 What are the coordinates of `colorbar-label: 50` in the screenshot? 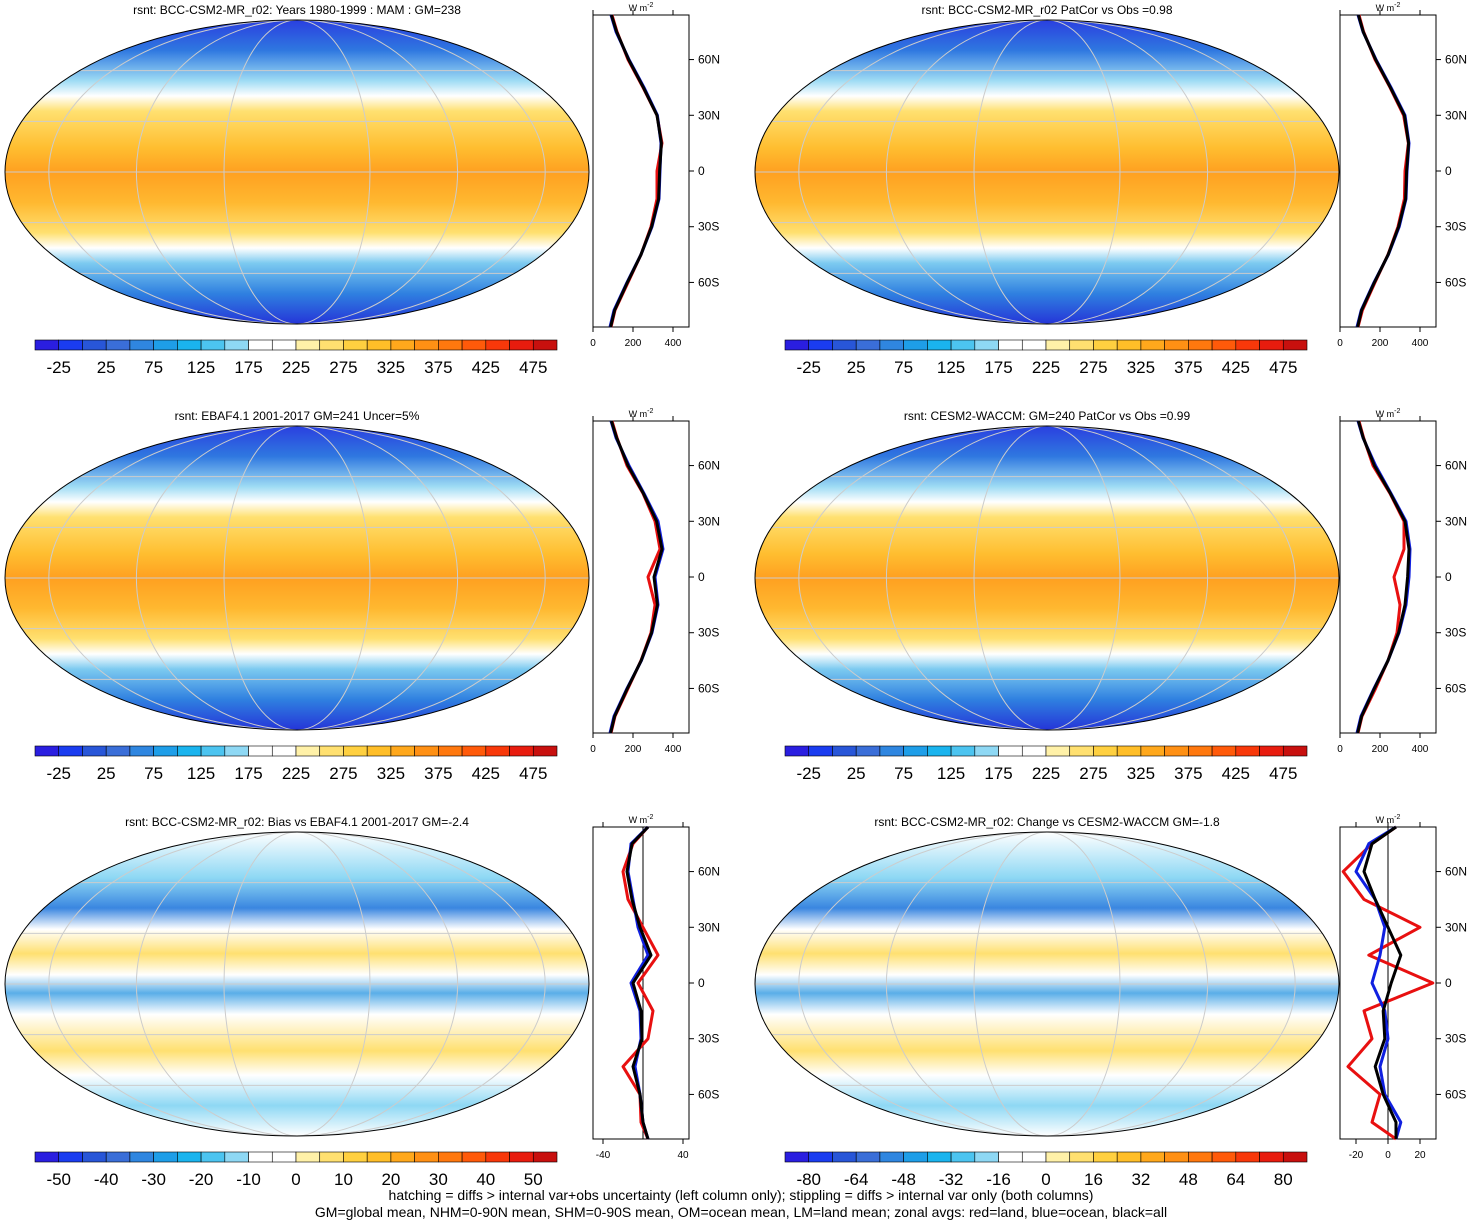 It's located at (533, 1179).